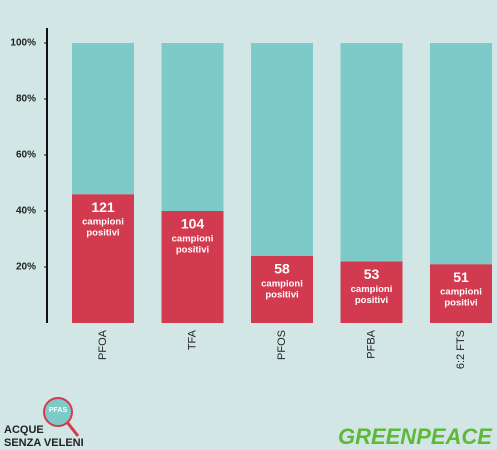 The width and height of the screenshot is (497, 450). I want to click on logo-badge, so click(58, 412).